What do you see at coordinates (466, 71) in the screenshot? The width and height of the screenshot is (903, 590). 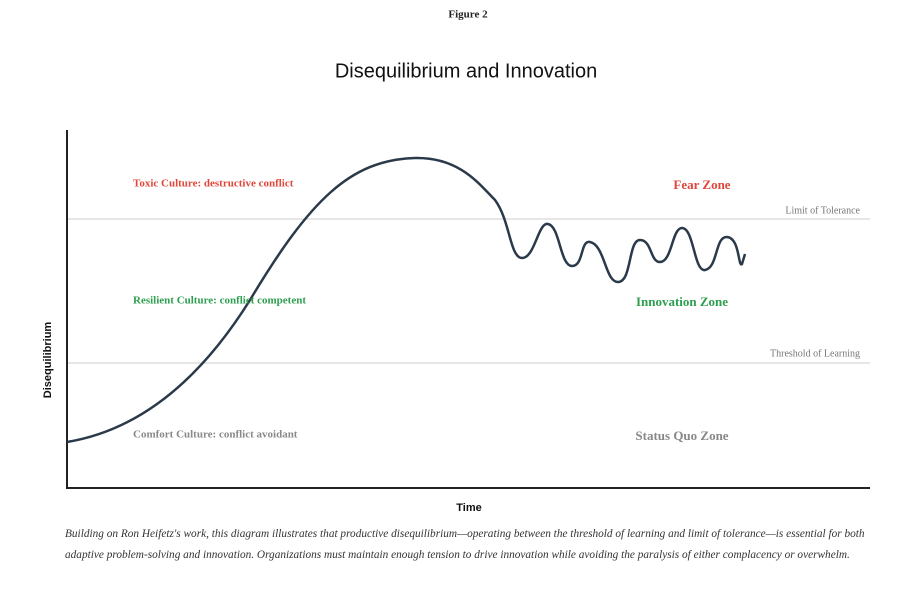 I see `title: Disequilibrium and Innovation` at bounding box center [466, 71].